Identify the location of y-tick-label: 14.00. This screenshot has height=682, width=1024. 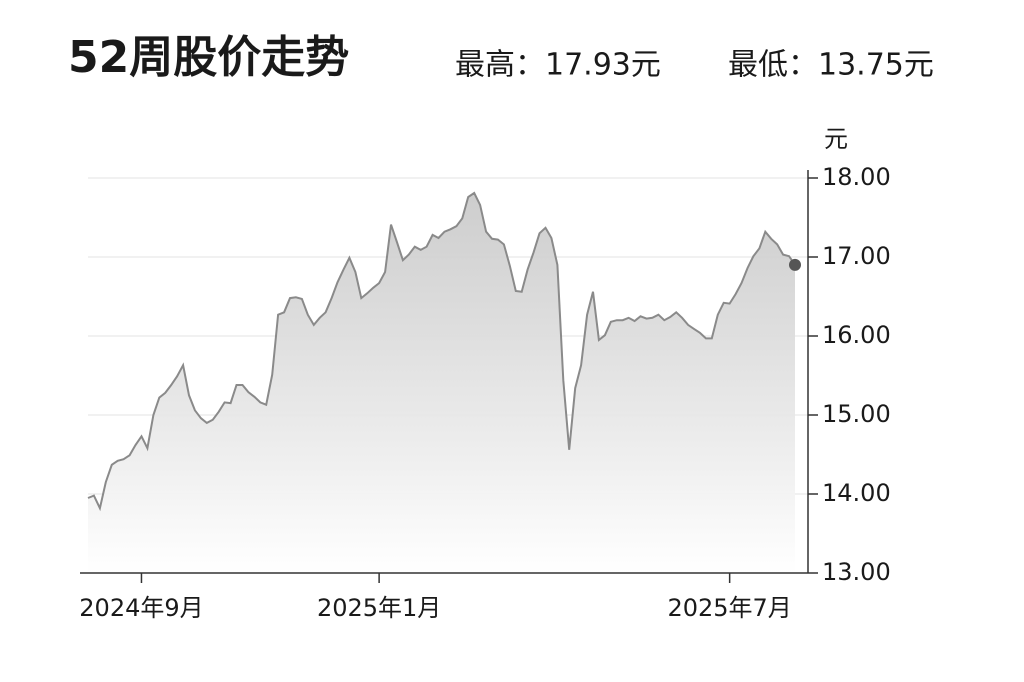
(856, 493).